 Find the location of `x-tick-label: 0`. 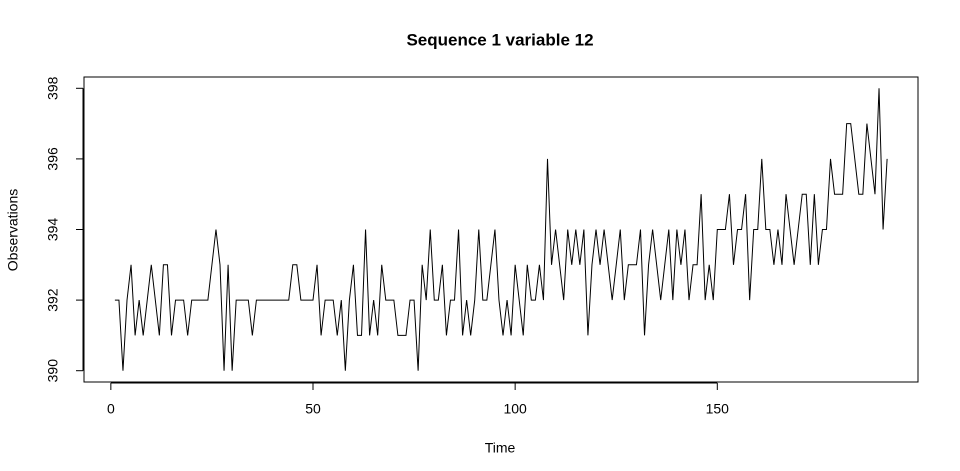

x-tick-label: 0 is located at coordinates (111, 409).